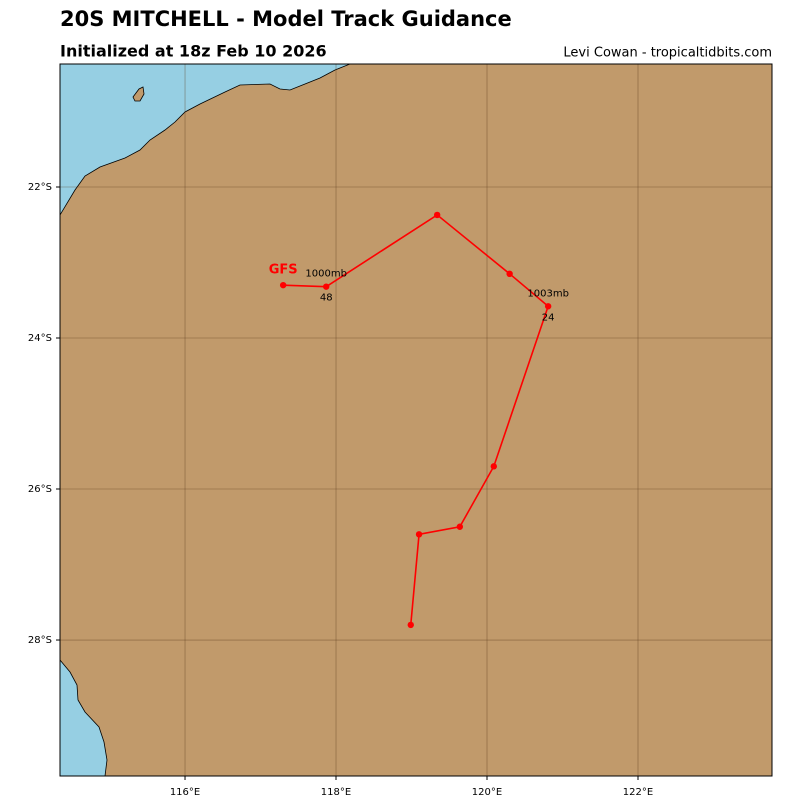  I want to click on x-tick-label: 116°E, so click(185, 792).